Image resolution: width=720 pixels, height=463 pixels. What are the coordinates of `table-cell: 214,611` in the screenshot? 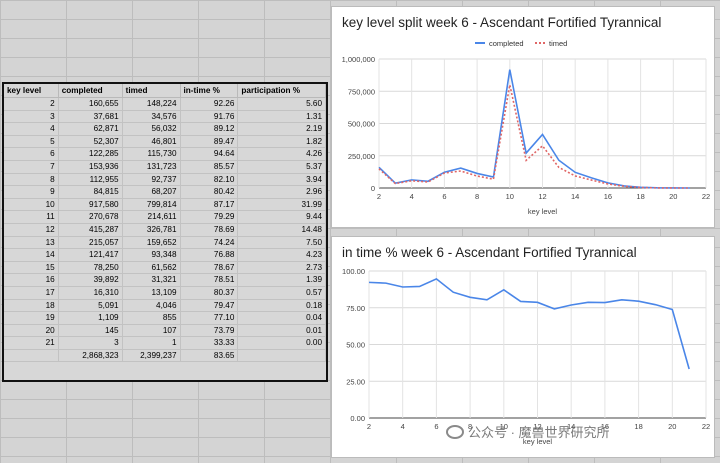 It's located at (151, 217).